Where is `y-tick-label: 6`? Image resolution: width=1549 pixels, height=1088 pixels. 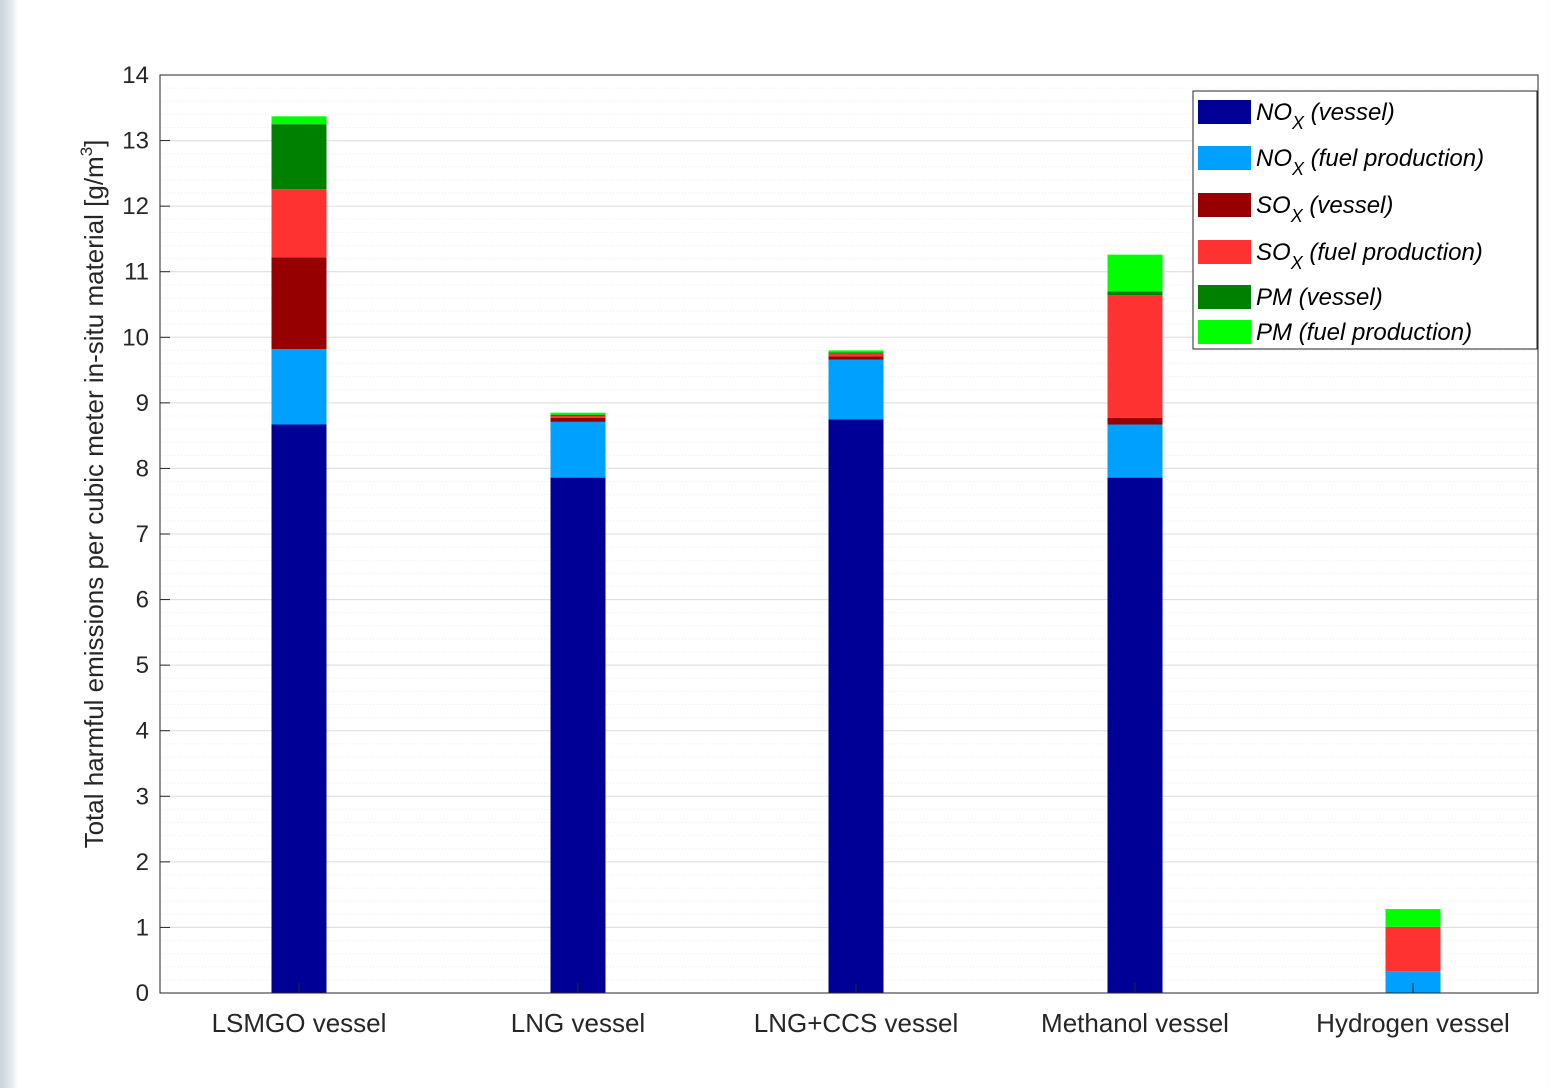 y-tick-label: 6 is located at coordinates (142, 600).